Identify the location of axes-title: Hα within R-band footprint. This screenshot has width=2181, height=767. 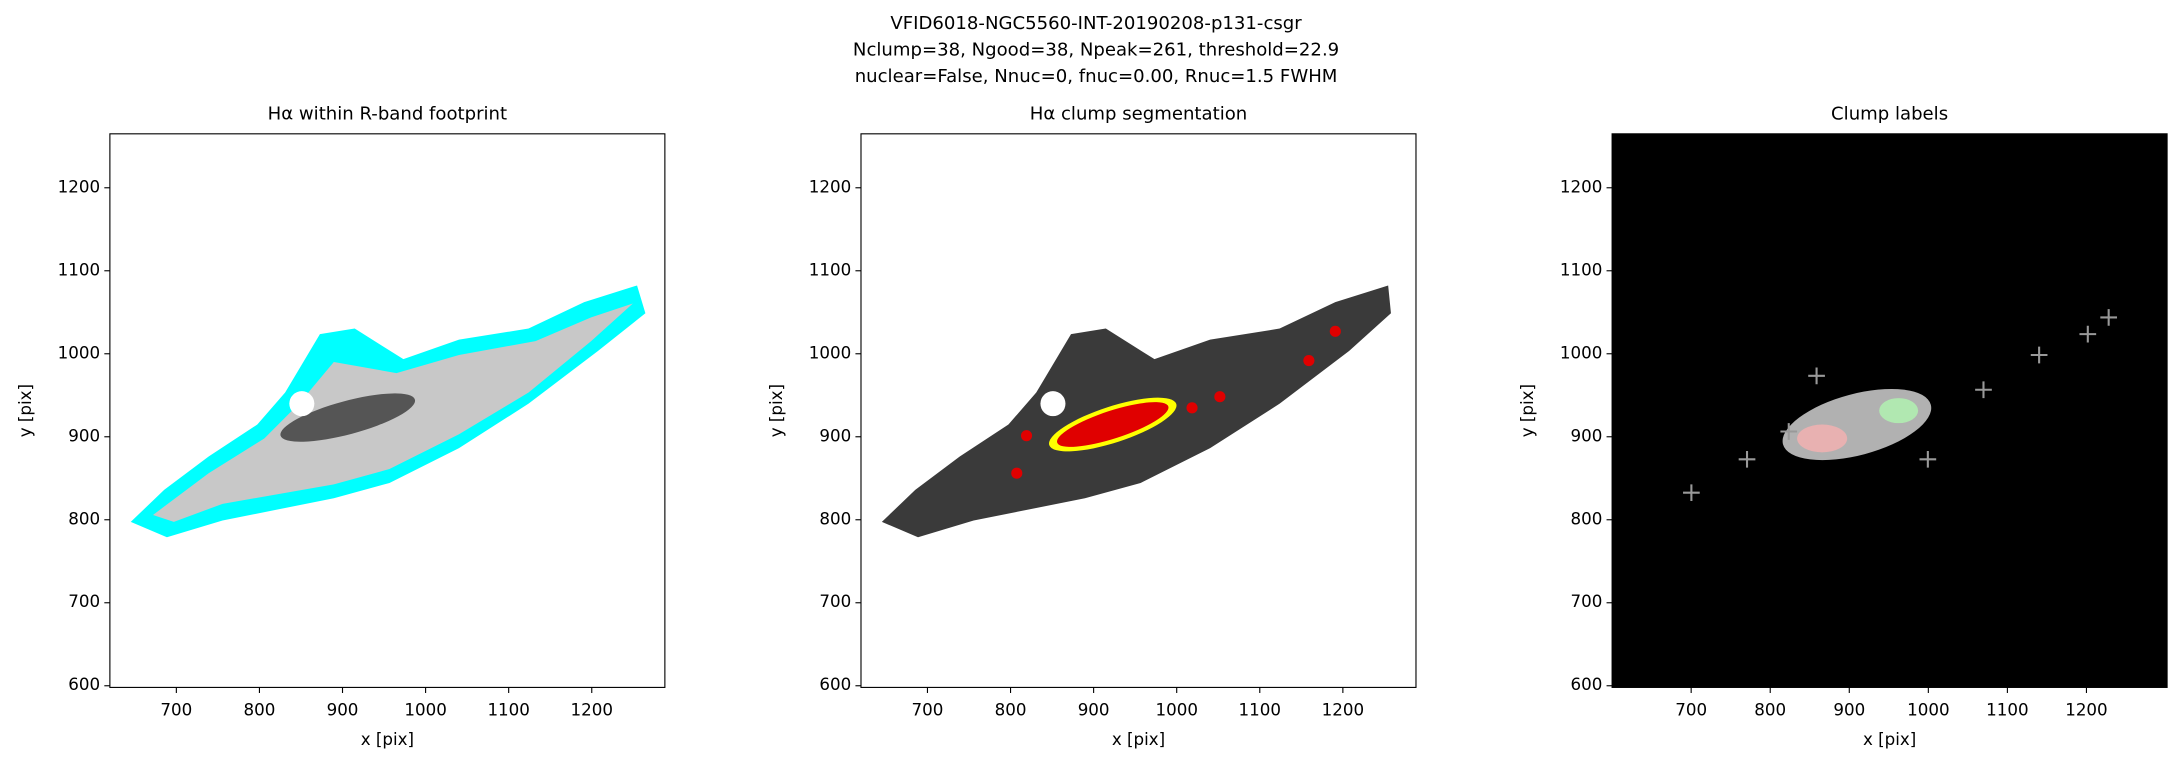
(387, 113).